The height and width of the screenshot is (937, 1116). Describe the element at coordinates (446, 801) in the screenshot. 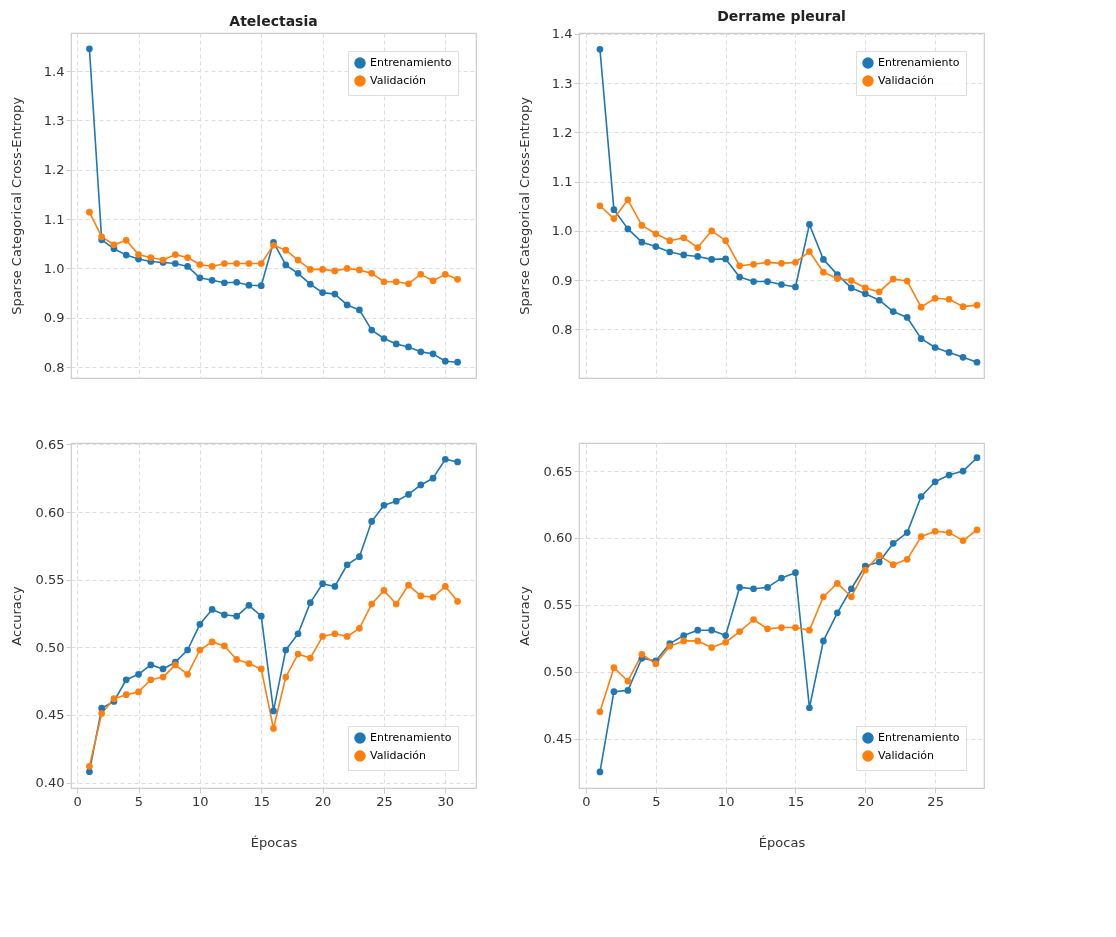

I see `x-tick-label: 30` at that location.